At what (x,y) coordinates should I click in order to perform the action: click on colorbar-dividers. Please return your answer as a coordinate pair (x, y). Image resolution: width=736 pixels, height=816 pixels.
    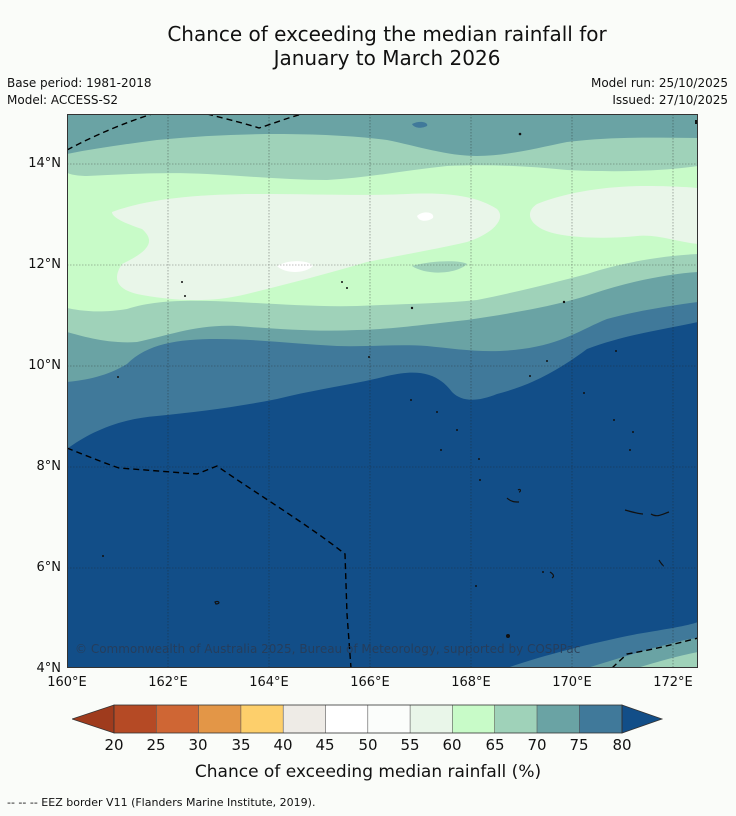
    Looking at the image, I should click on (368, 719).